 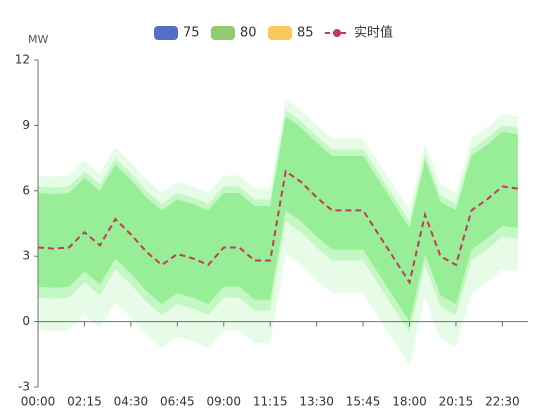 I want to click on y-tick-label: 9, so click(x=26, y=125).